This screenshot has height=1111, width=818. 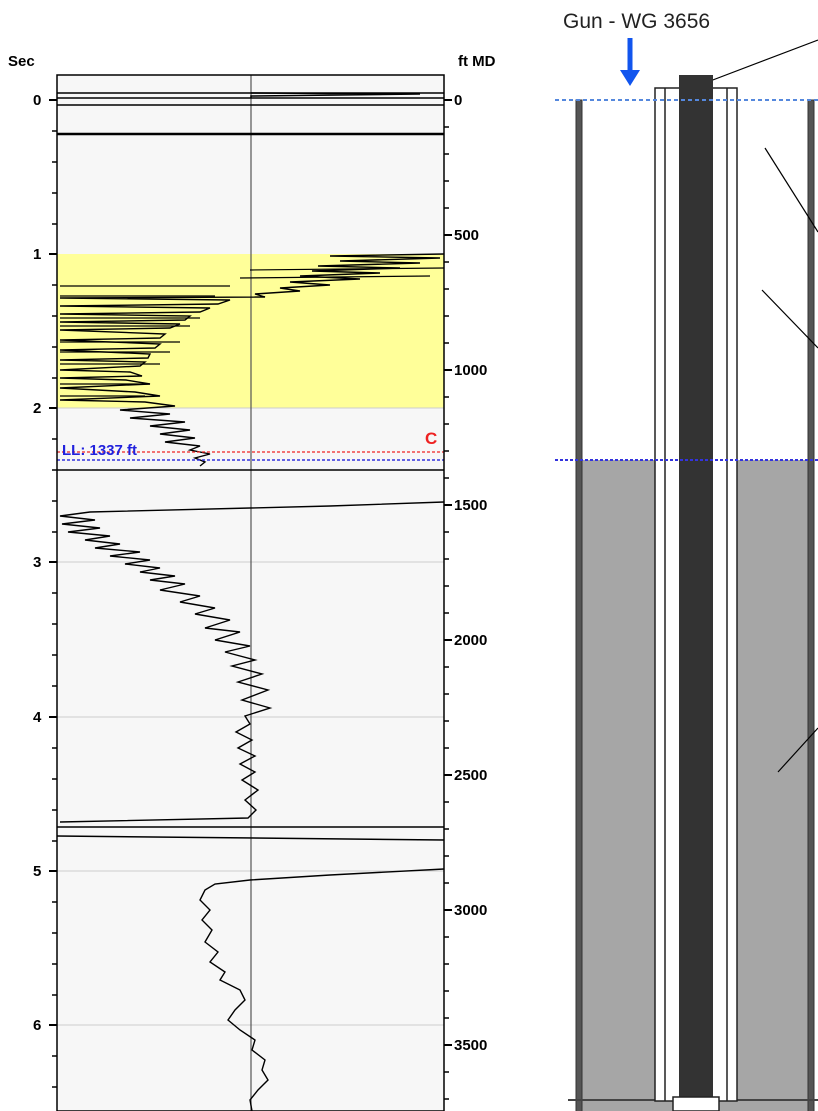 I want to click on sec-tick-label: 4, so click(x=37, y=717).